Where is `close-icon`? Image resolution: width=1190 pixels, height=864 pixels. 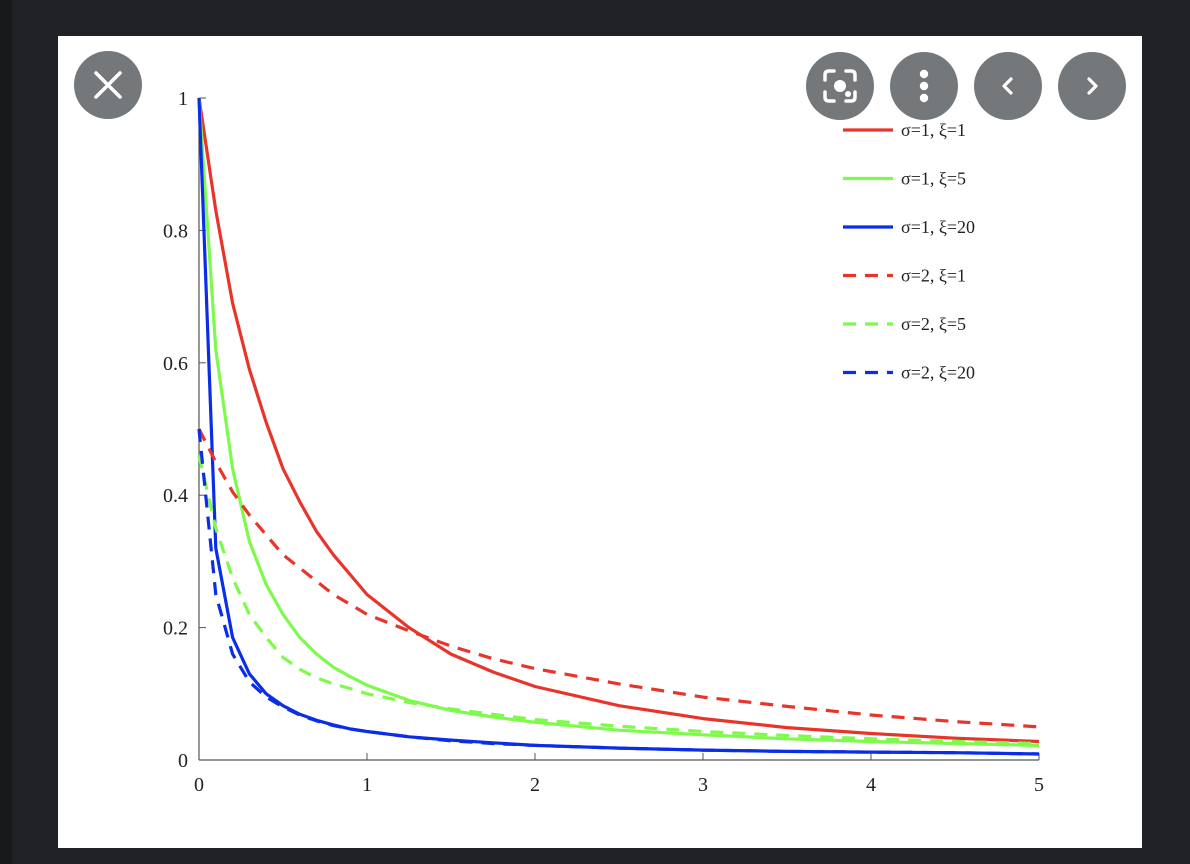 close-icon is located at coordinates (108, 85).